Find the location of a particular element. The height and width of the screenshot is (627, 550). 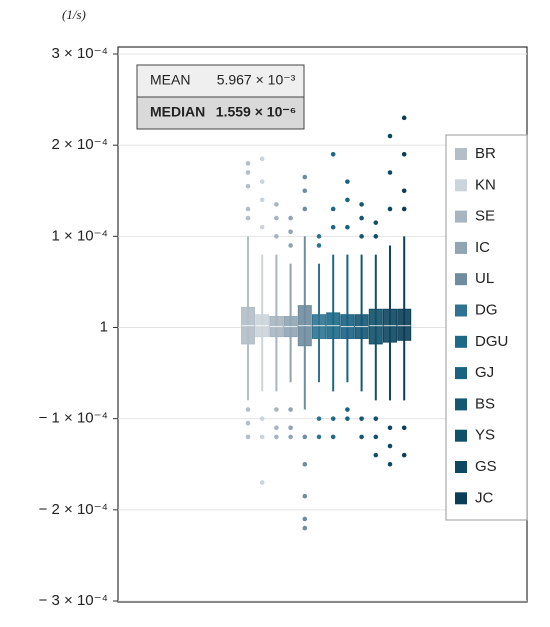

y-tick-label: 3 × 10⁻⁴ is located at coordinates (80, 53).